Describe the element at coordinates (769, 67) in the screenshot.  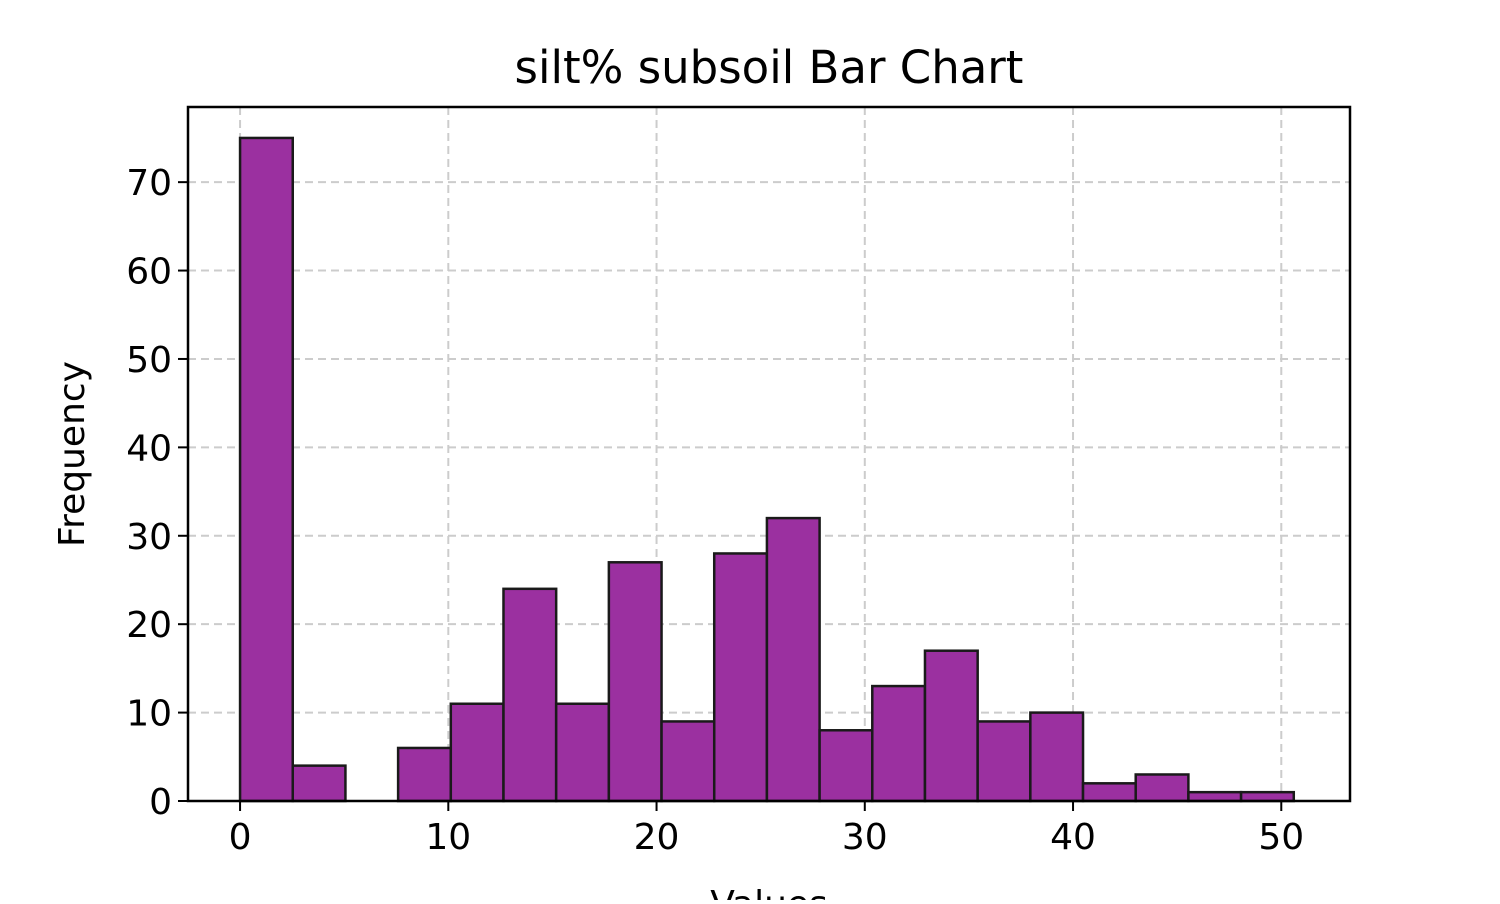
I see `chart-title: silt% subsoil Bar Chart` at that location.